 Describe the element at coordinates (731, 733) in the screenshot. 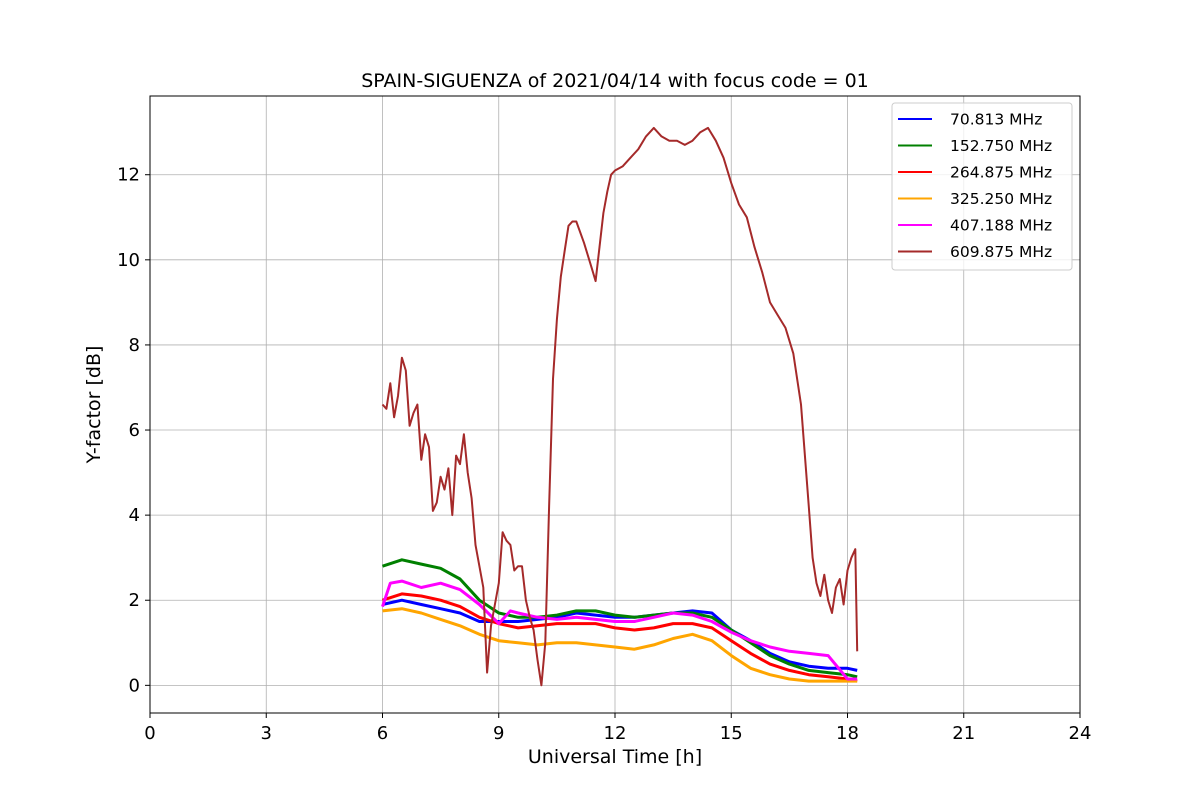

I see `x-tick-label: 15` at that location.